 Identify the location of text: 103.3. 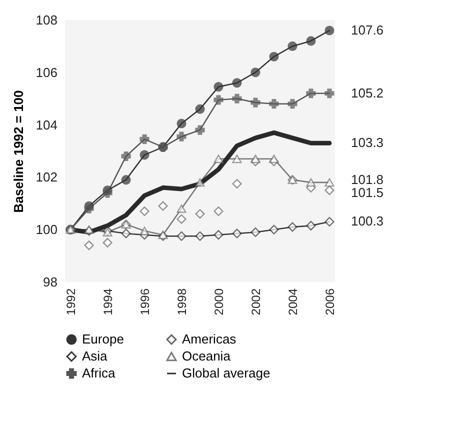
(367, 142).